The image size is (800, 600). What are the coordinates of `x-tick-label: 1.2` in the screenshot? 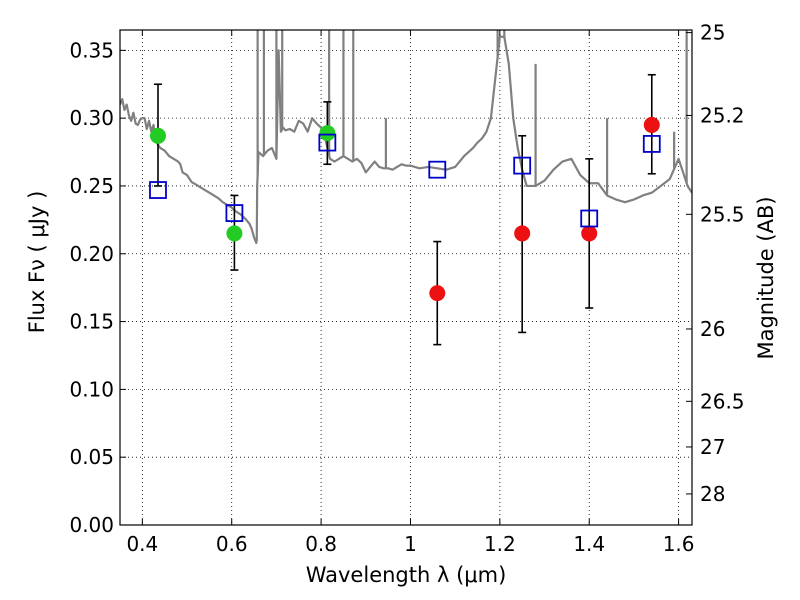 It's located at (500, 544).